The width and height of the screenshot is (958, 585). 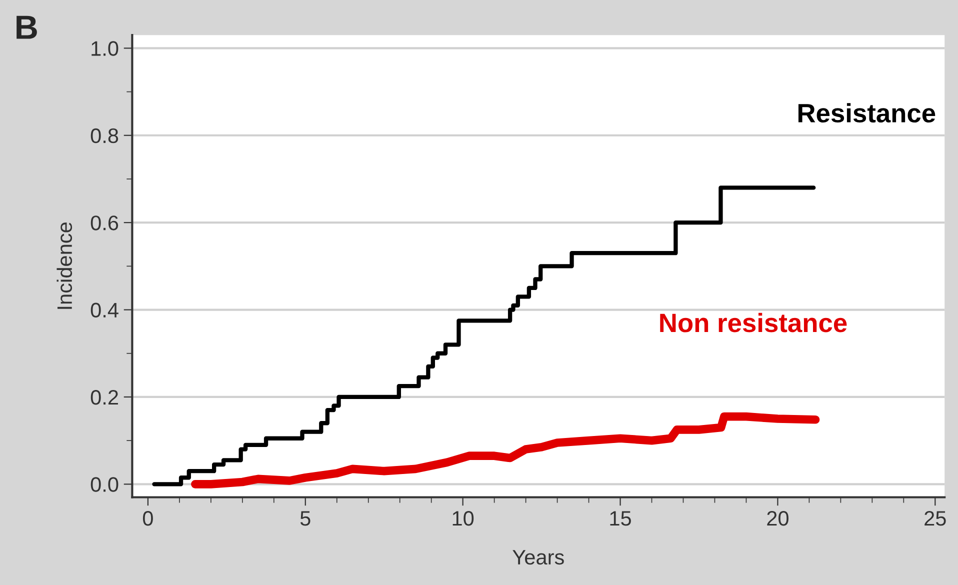 I want to click on text: Resistance, so click(x=867, y=113).